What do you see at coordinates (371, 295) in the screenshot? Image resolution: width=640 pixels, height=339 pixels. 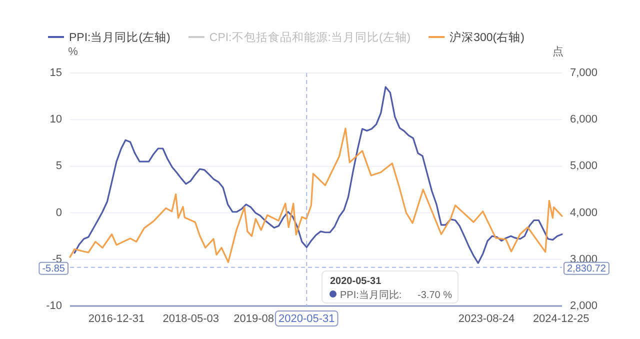 I see `annotation: PPI:当月同比:` at bounding box center [371, 295].